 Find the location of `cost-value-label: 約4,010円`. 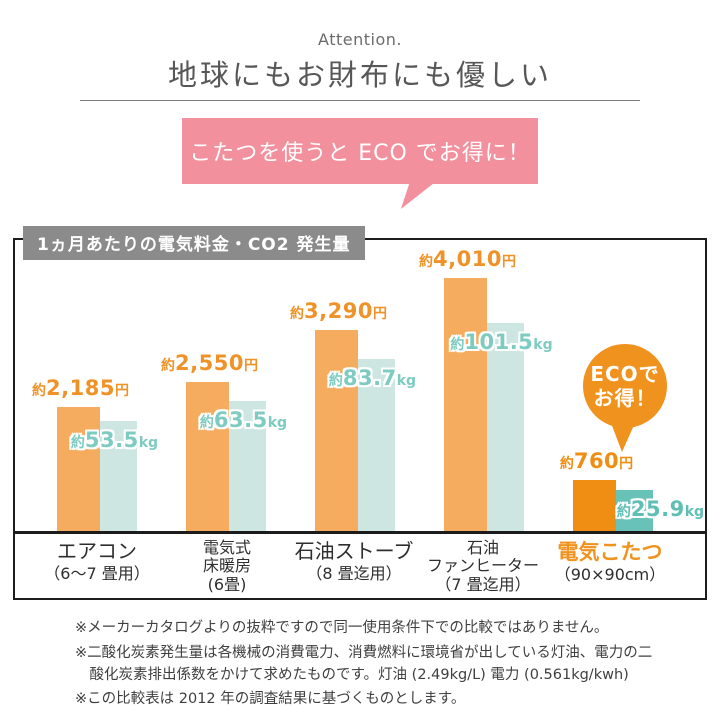

cost-value-label: 約4,010円 is located at coordinates (467, 259).